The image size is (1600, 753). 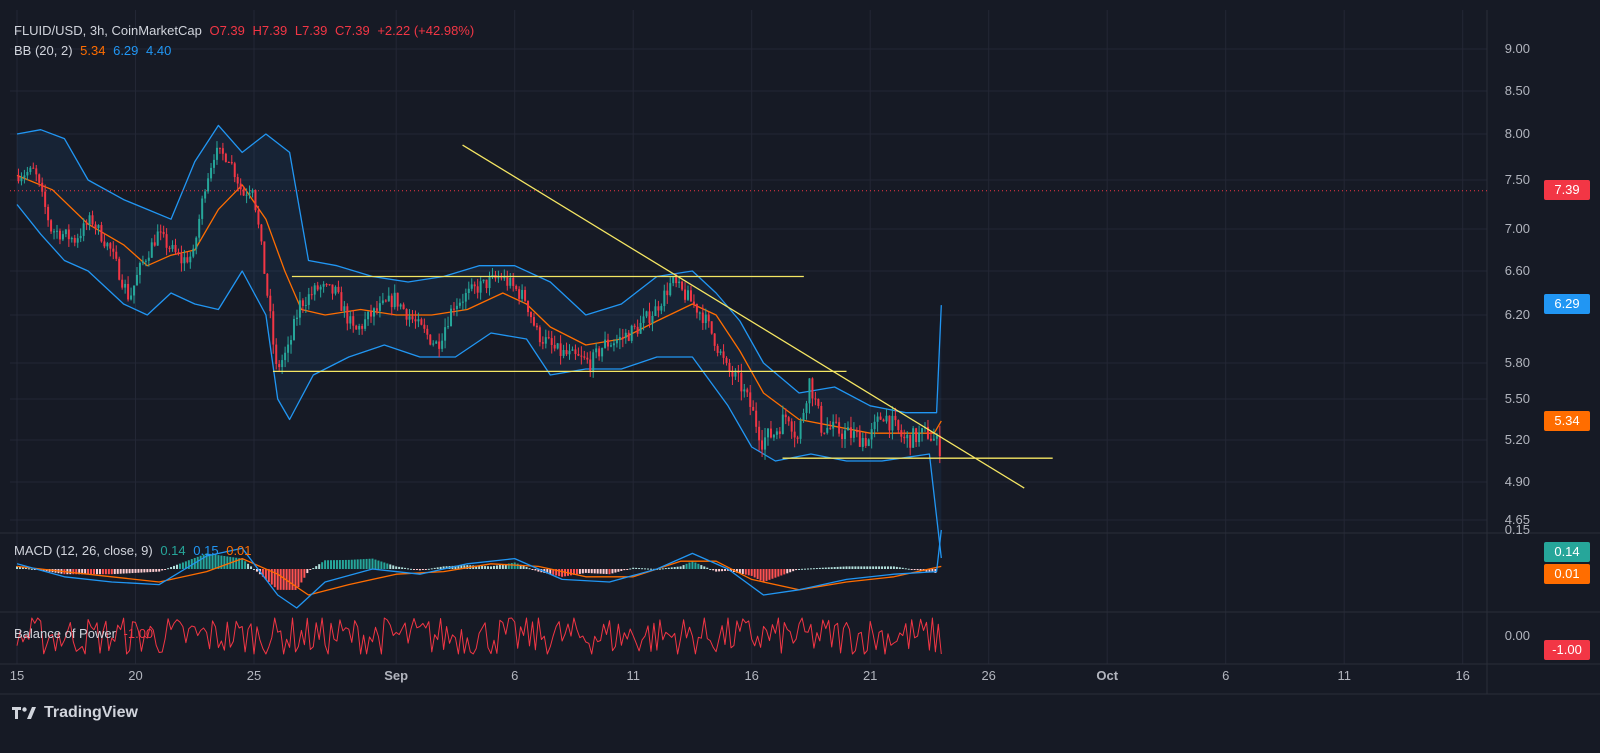 I want to click on macd-legend: MACD (12, 26, close, 9) 0.14 0.15 0.01, so click(x=135, y=550).